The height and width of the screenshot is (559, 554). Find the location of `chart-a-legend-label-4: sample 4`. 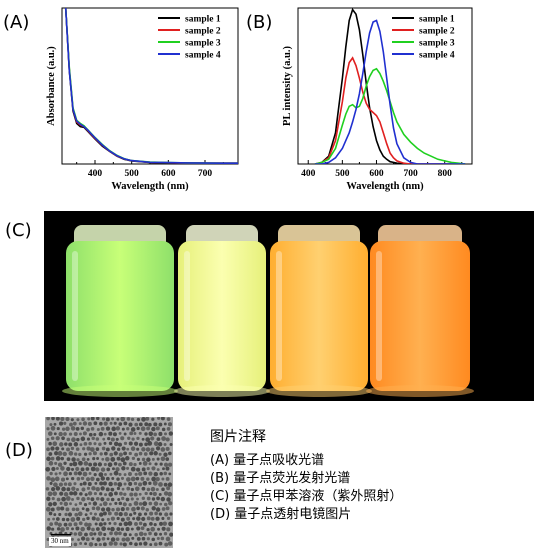

chart-a-legend-label-4: sample 4 is located at coordinates (203, 56).